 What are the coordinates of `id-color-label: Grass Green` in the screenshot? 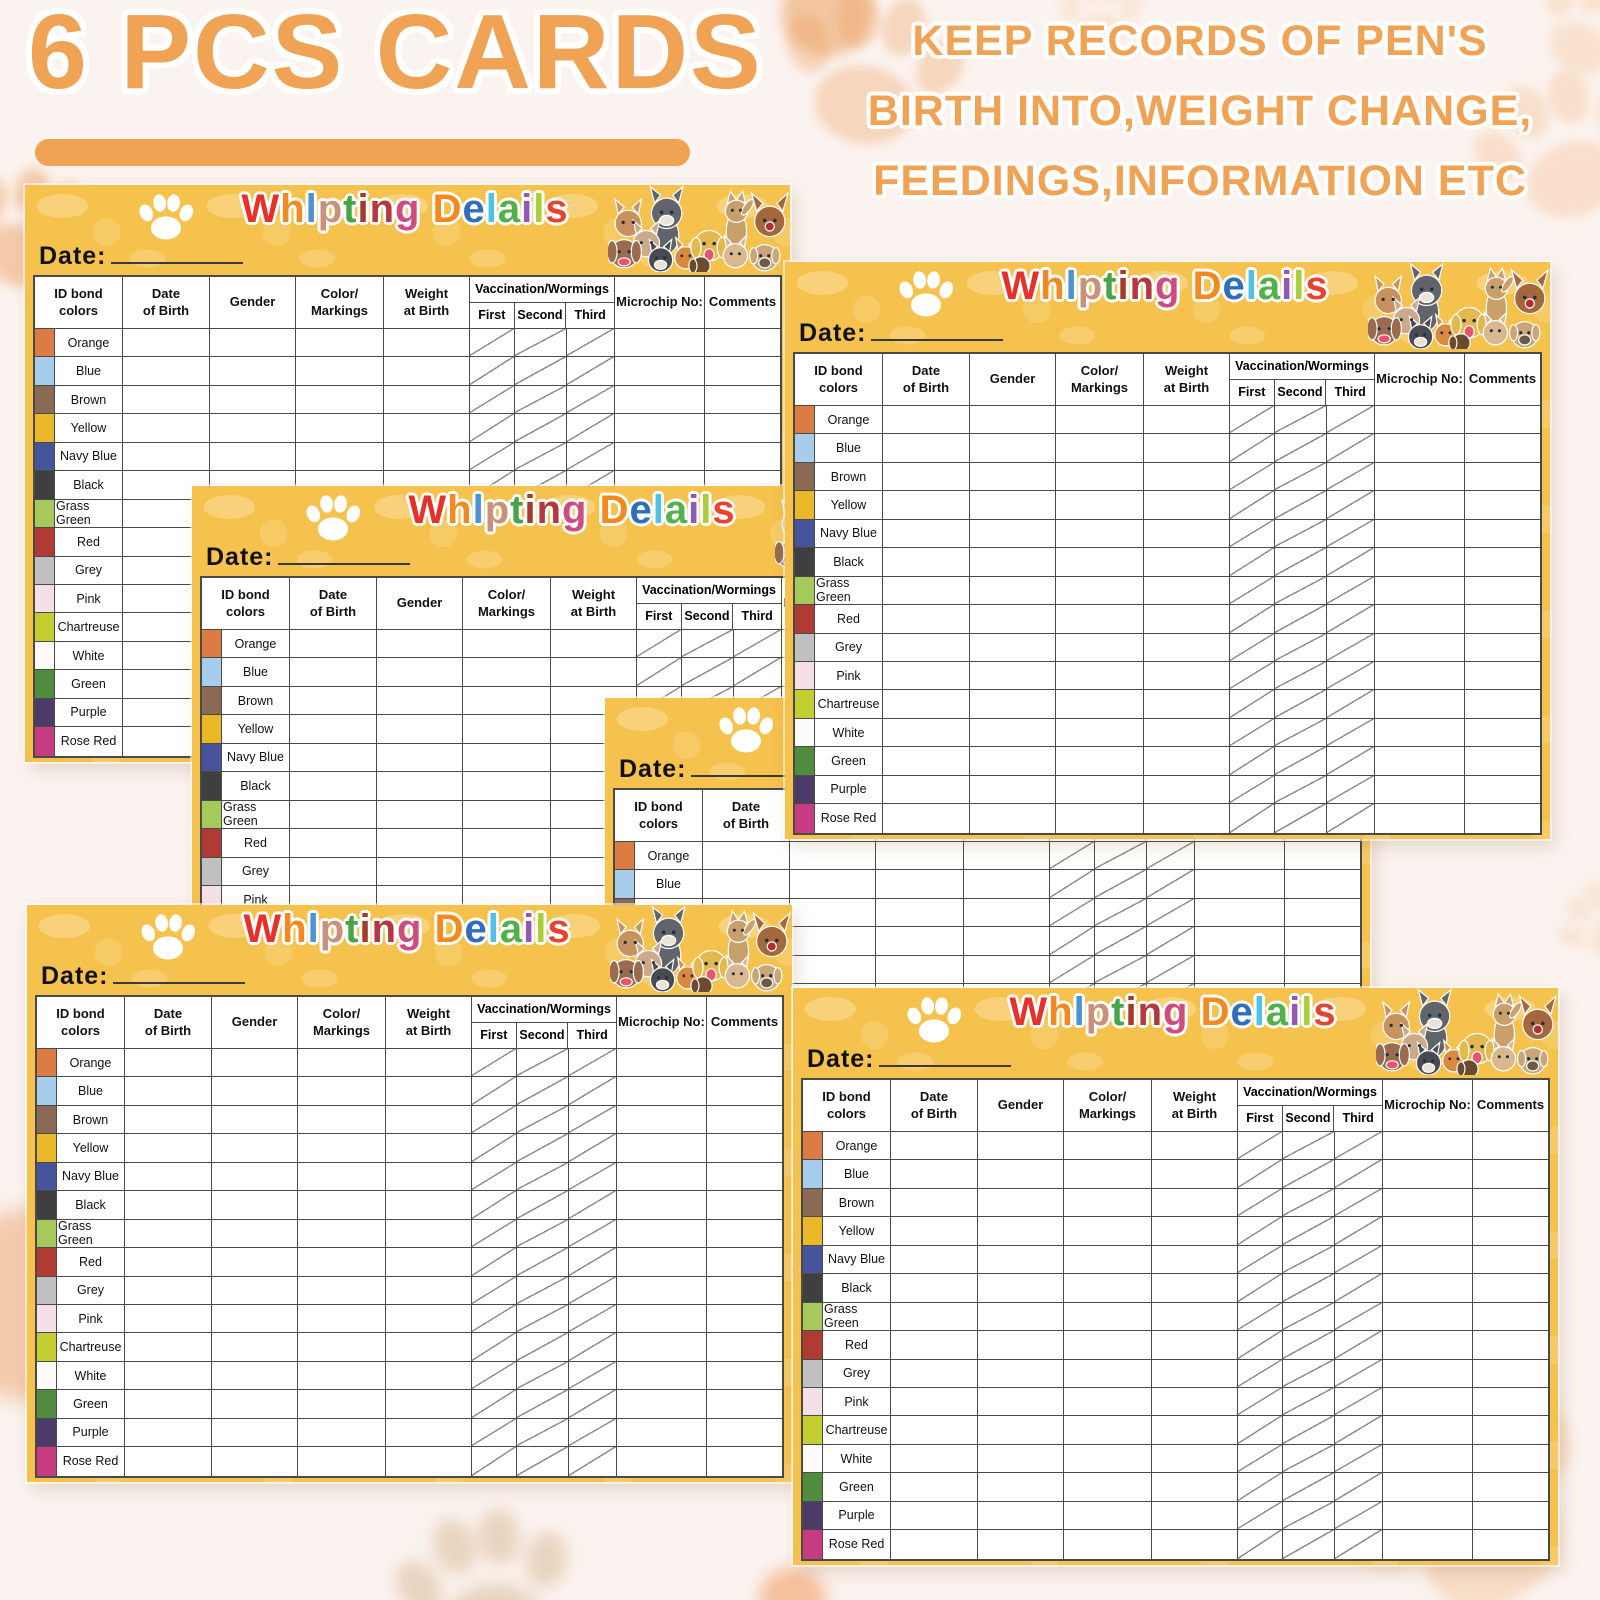 It's located at (849, 591).